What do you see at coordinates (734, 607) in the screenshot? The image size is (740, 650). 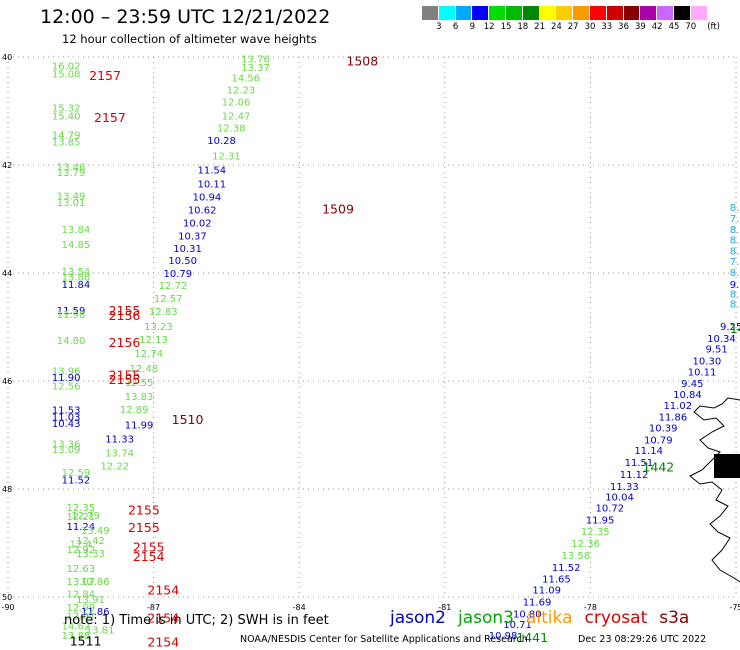 I see `x-tick-label: -75` at bounding box center [734, 607].